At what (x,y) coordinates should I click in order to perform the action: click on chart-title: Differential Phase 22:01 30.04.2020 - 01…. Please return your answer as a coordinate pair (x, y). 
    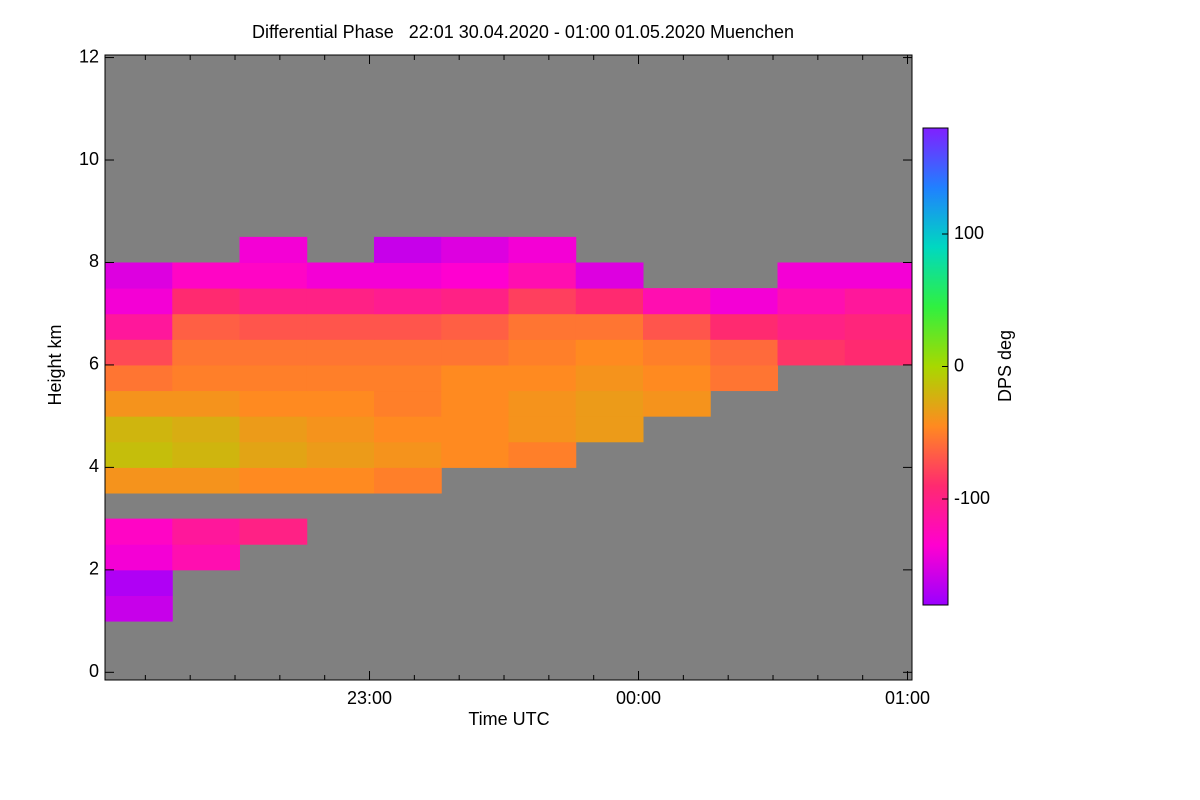
    Looking at the image, I should click on (523, 32).